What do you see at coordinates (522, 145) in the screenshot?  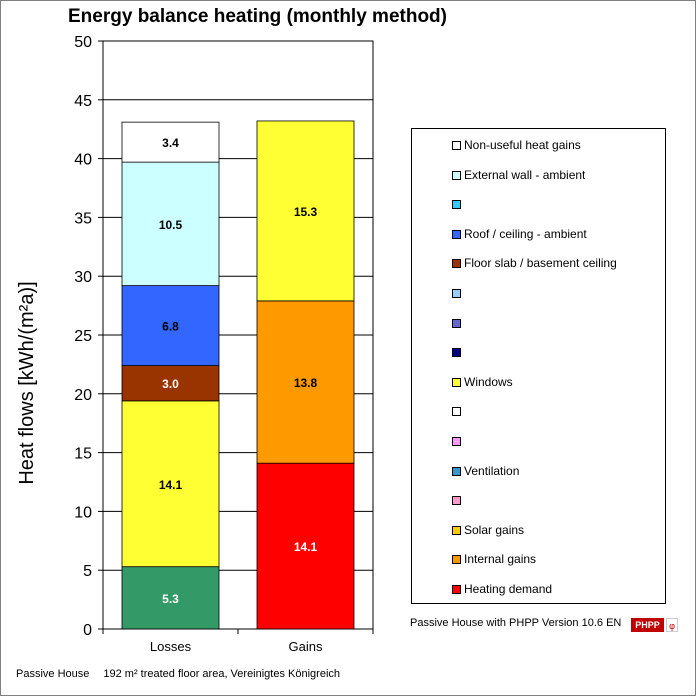 I see `legend-label: Non-useful heat gains` at bounding box center [522, 145].